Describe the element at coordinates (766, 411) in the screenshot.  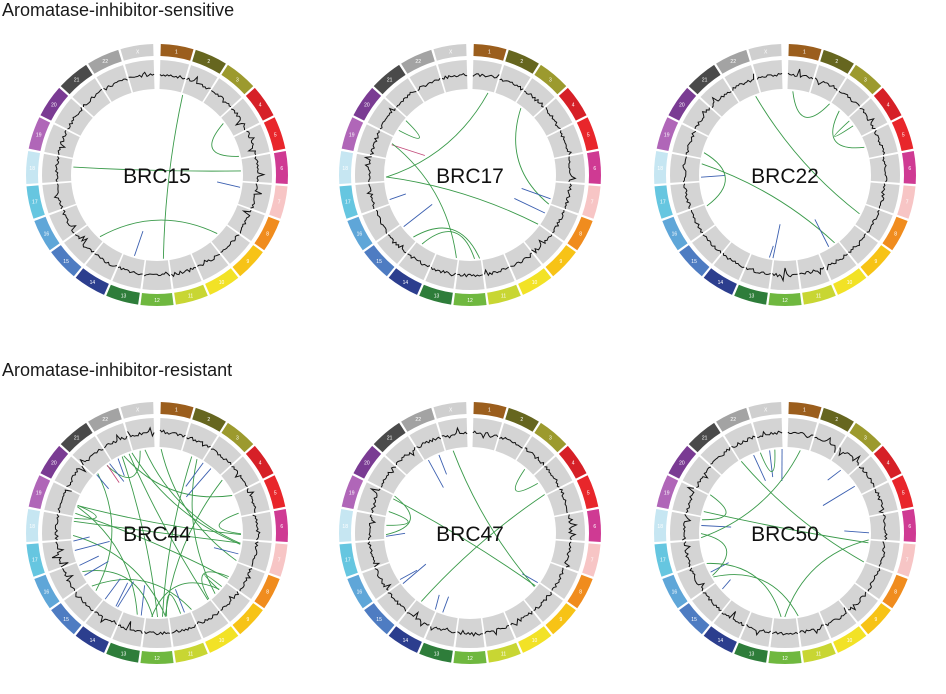
I see `chromosome-label: X` at that location.